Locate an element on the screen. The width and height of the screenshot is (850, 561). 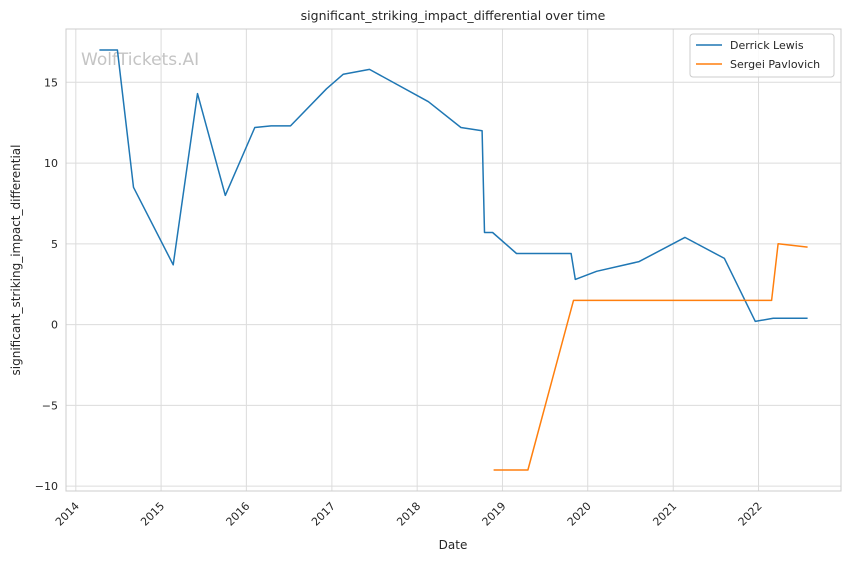
watermark: WolfTickets.AI is located at coordinates (140, 60).